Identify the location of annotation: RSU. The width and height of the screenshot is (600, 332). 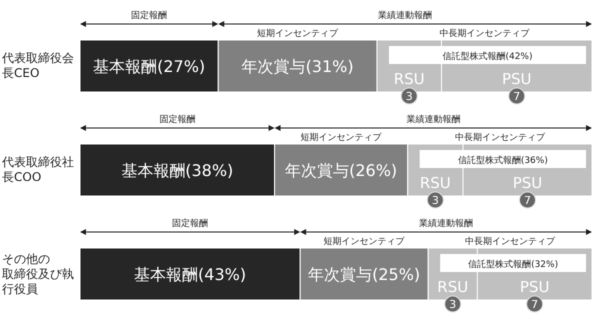
(409, 79).